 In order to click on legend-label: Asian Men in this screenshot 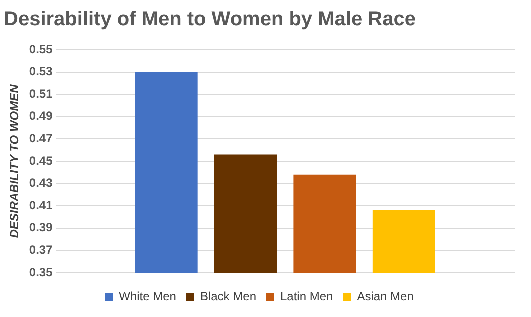, I will do `click(385, 296)`.